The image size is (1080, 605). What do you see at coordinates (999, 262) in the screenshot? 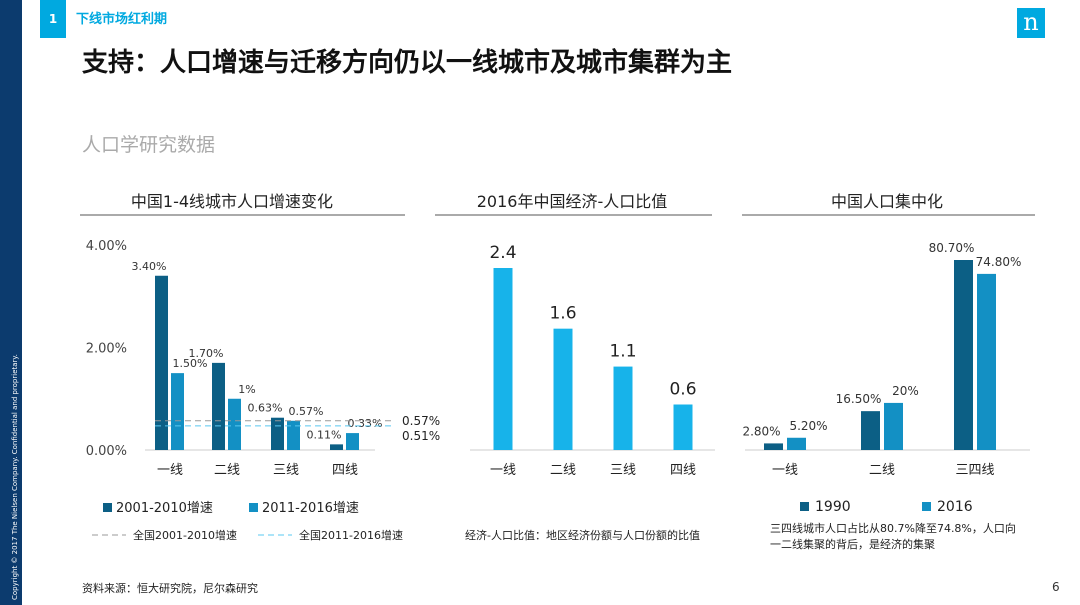
I see `chart3-data-label: 74.80%` at bounding box center [999, 262].